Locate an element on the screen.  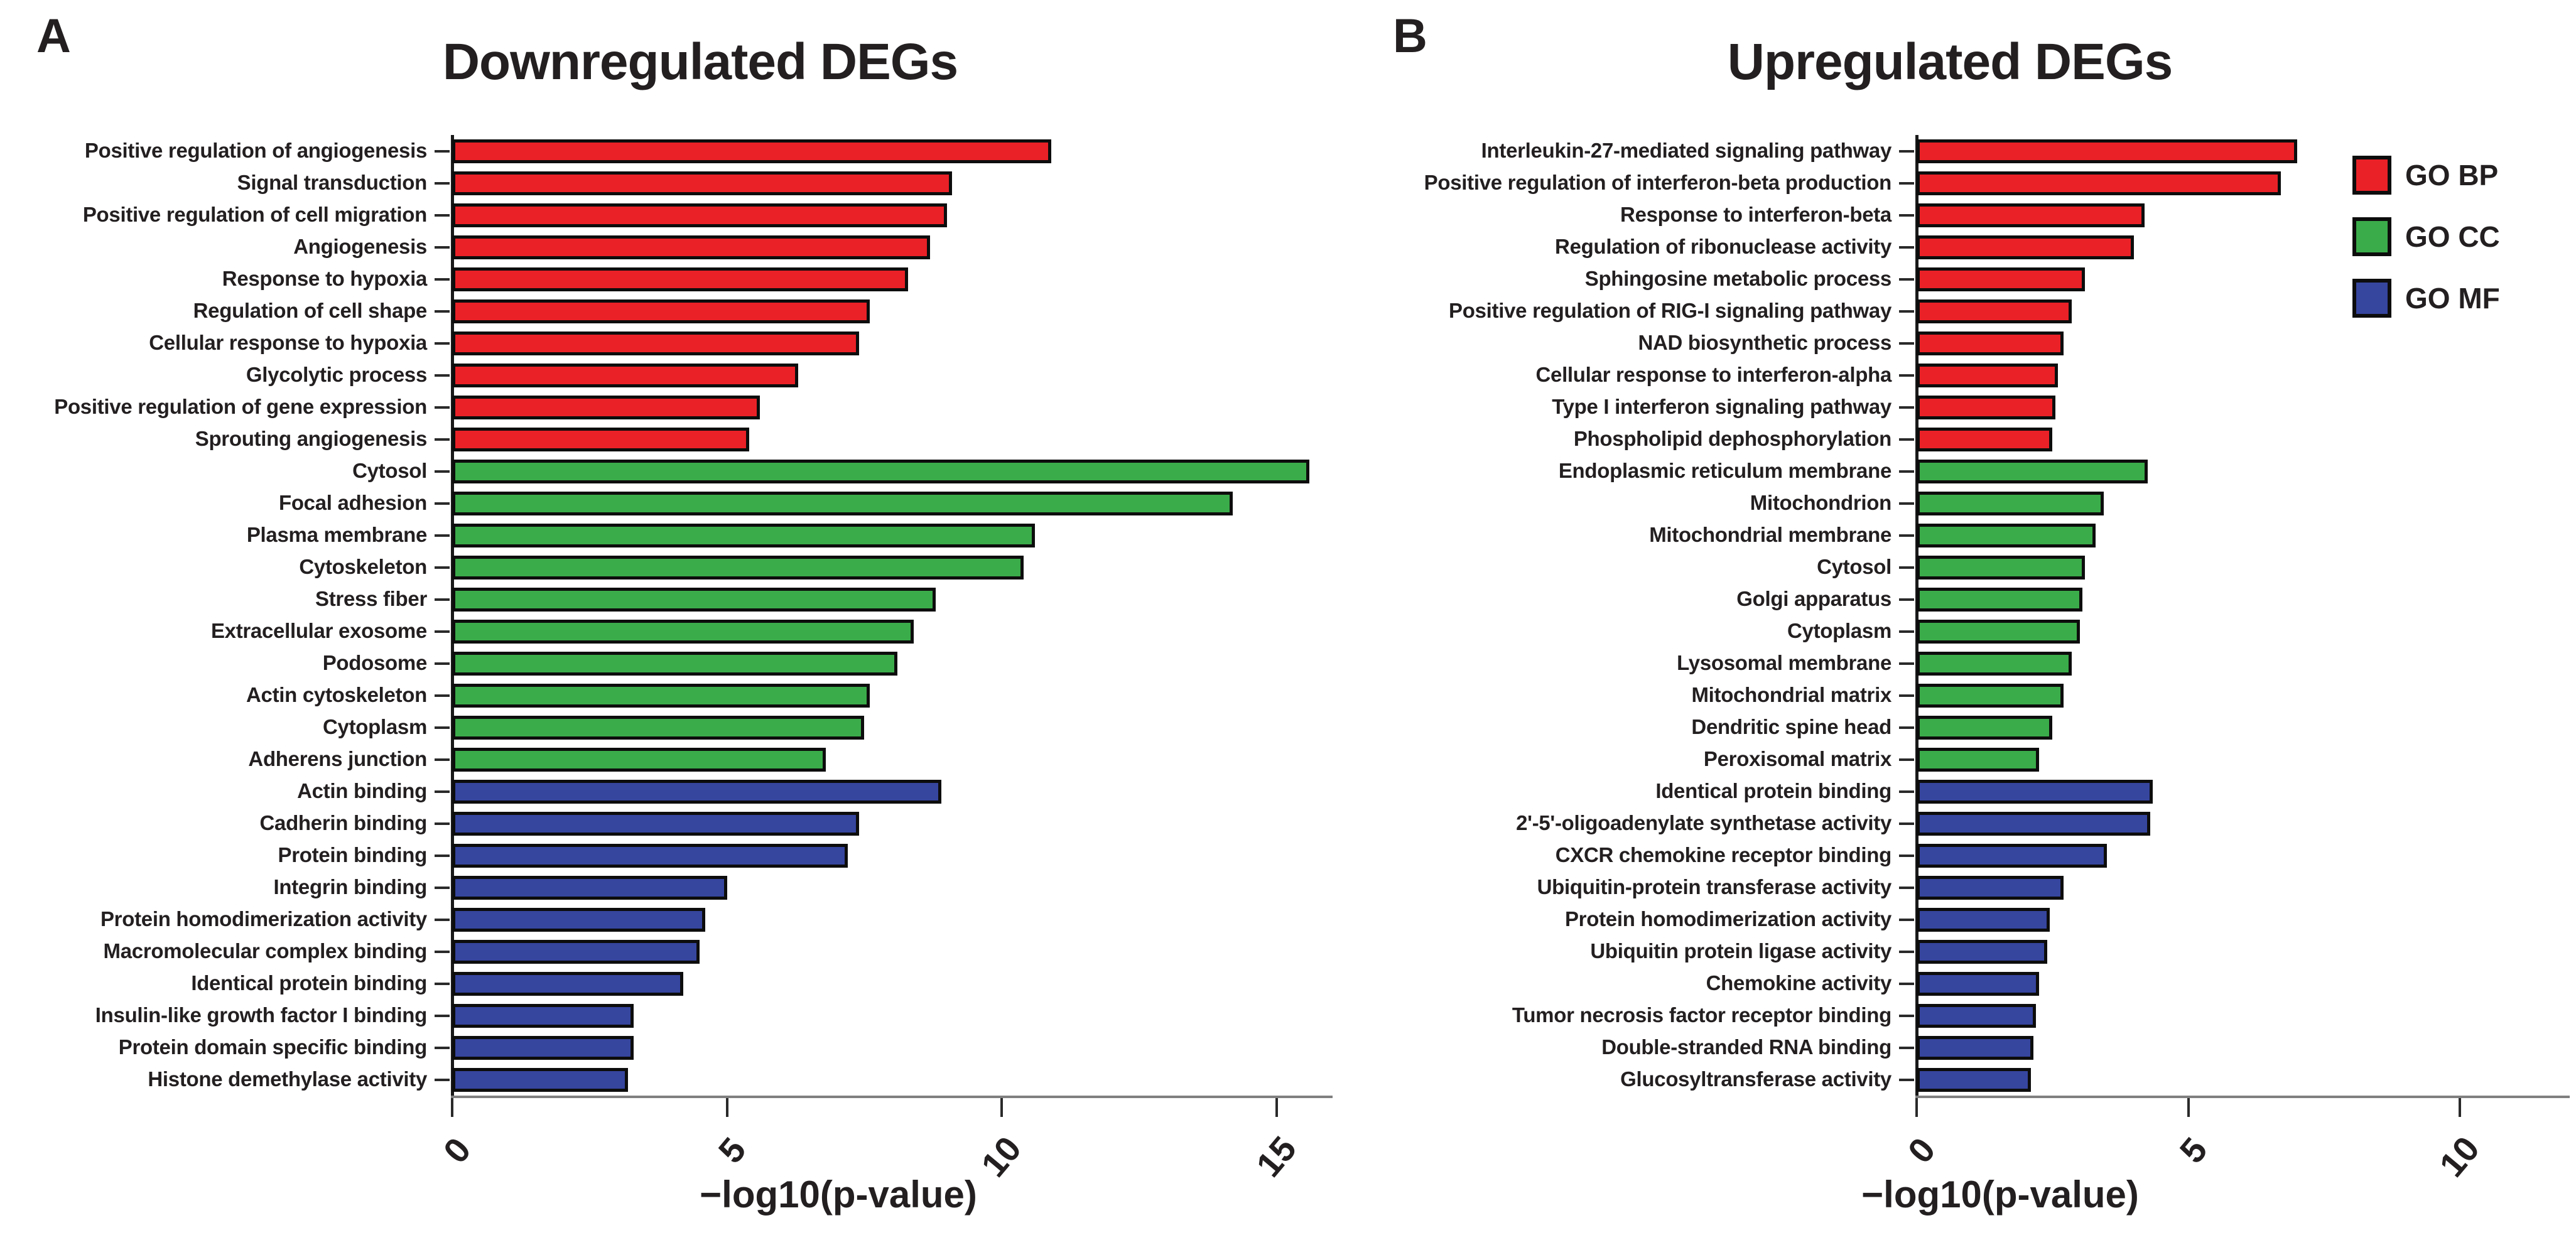
y-label: Cytosol is located at coordinates (389, 470).